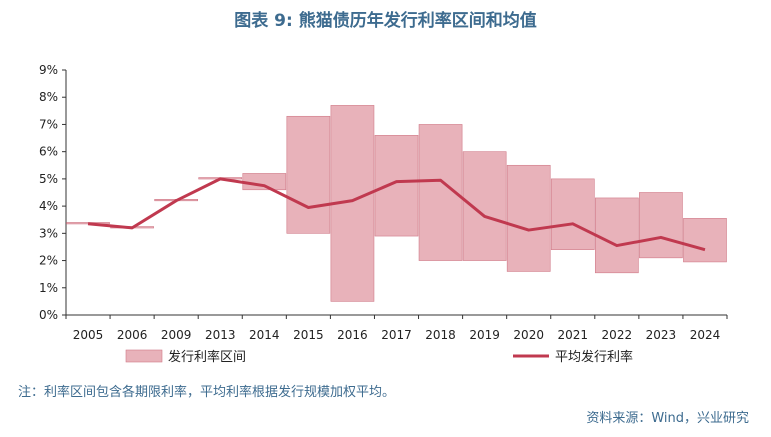 This screenshot has width=771, height=437. I want to click on footnote: 注：利率区间包含各期限利率，平均利率根据发行规模加权平均。, so click(207, 392).